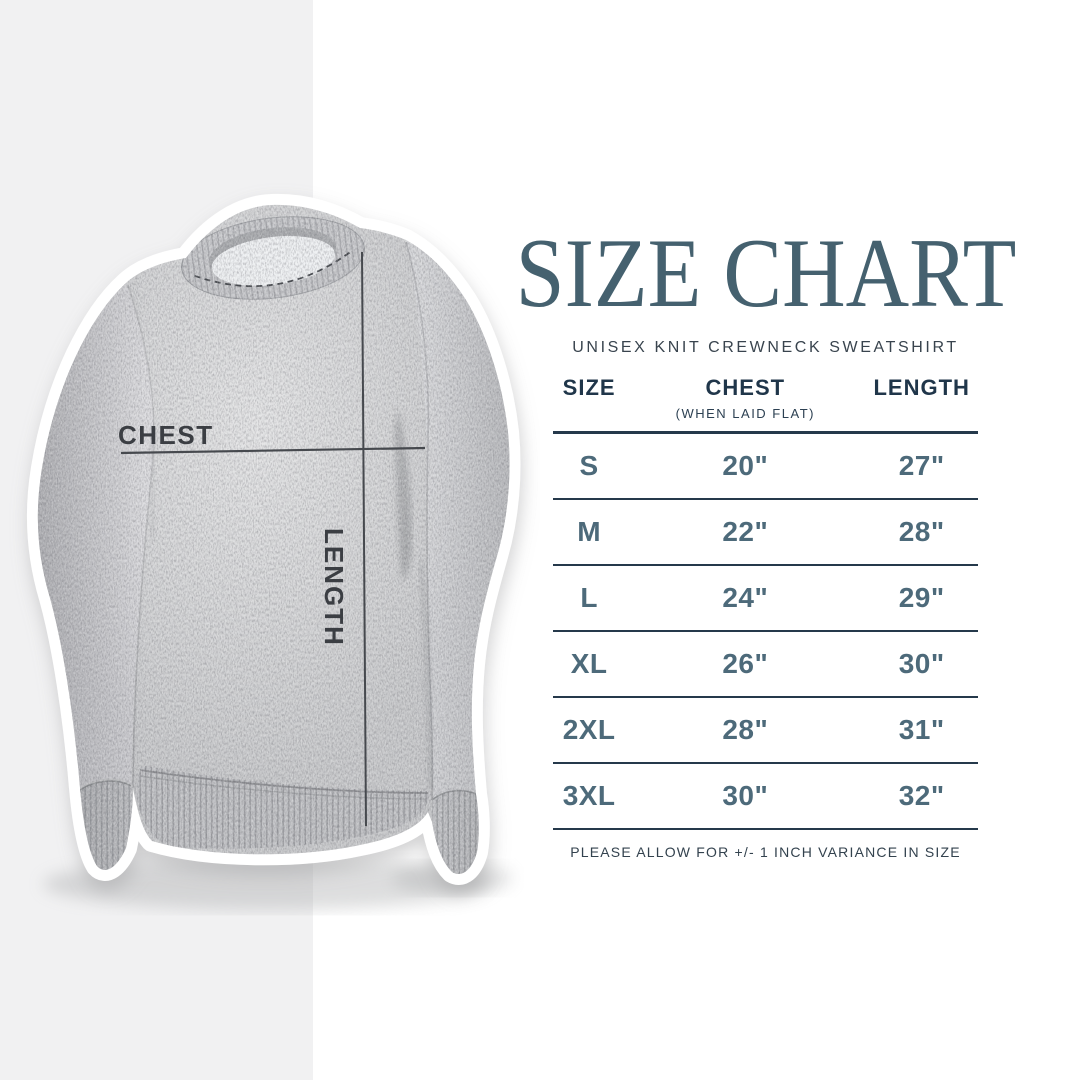 The height and width of the screenshot is (1080, 1080). What do you see at coordinates (589, 466) in the screenshot?
I see `cell-size: S` at bounding box center [589, 466].